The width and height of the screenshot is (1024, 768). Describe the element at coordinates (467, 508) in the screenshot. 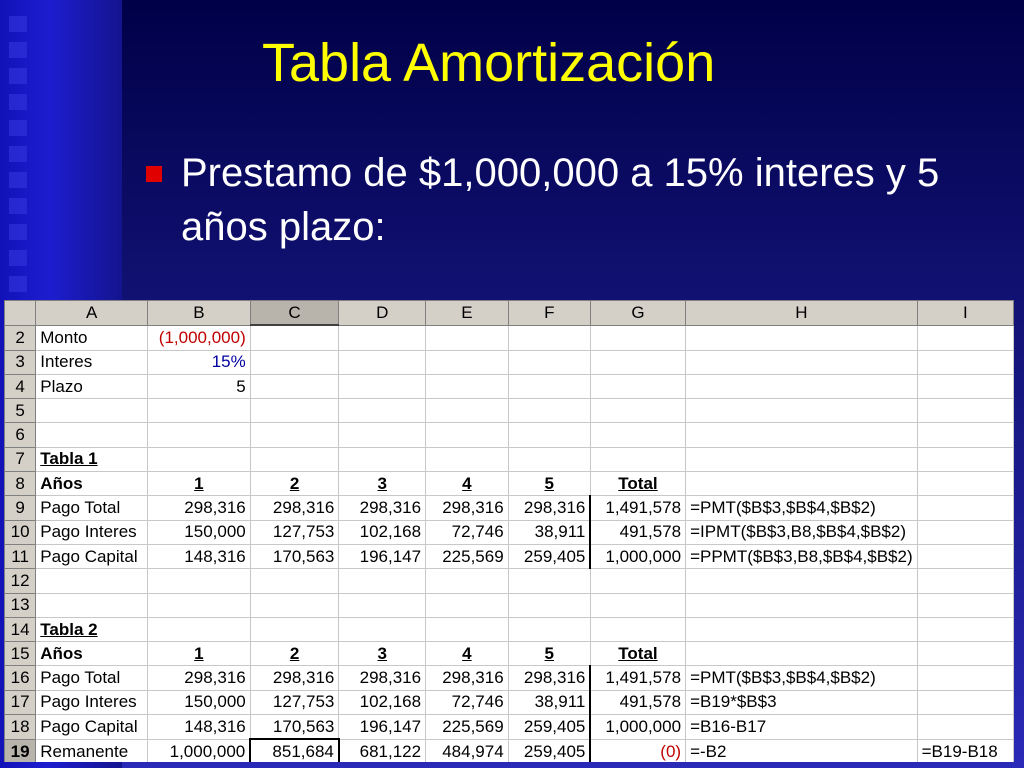

I see `cell-e9: 298,316` at that location.